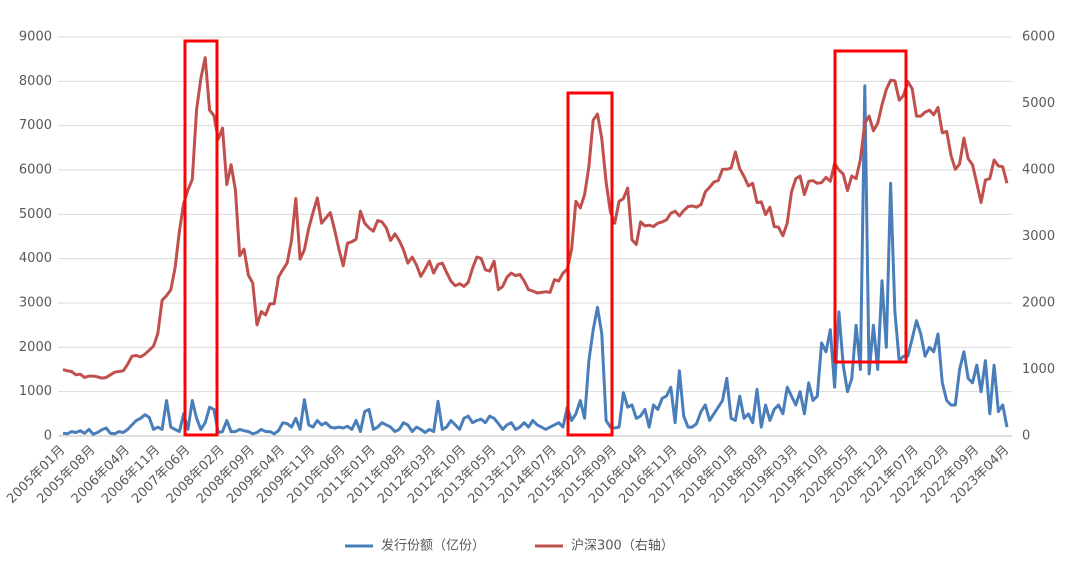 The width and height of the screenshot is (1075, 568). Describe the element at coordinates (48, 436) in the screenshot. I see `y-tick-label: 0` at that location.